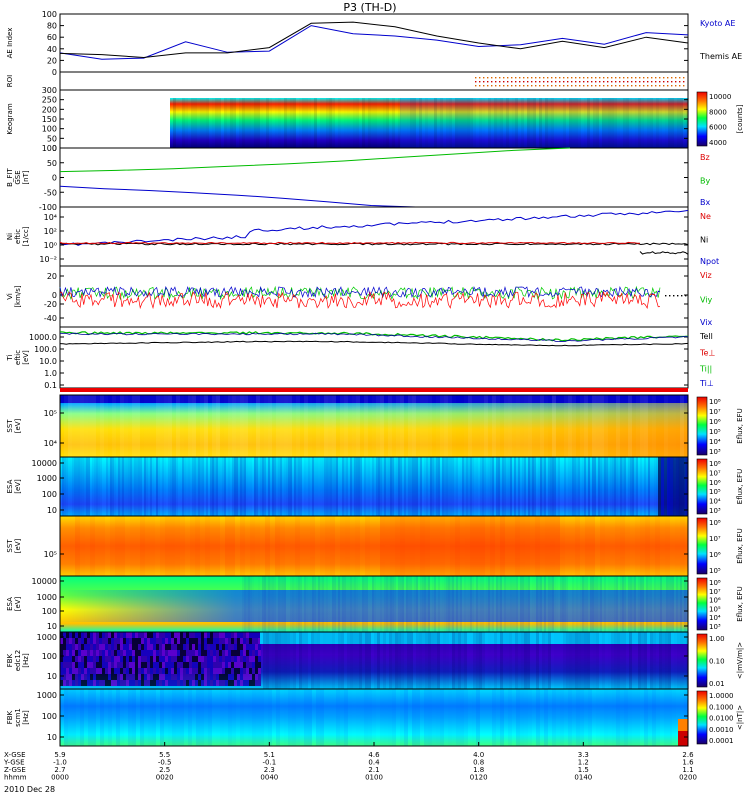 This screenshot has width=750, height=800. I want to click on x-tick-label: 1.8, so click(478, 770).